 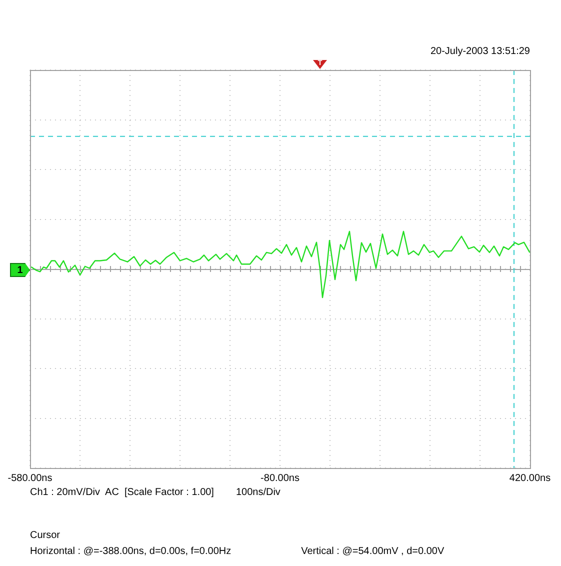 I want to click on channel-marker-icon: 1, so click(x=20, y=270).